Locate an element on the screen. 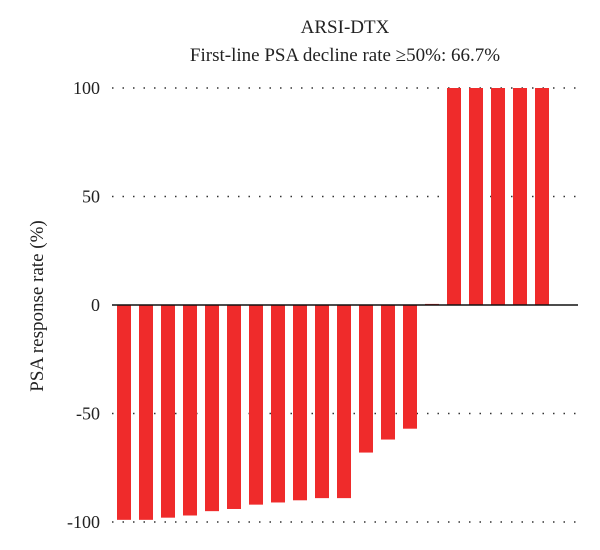 Image resolution: width=600 pixels, height=550 pixels. y-tick-label: 100 is located at coordinates (86, 88).